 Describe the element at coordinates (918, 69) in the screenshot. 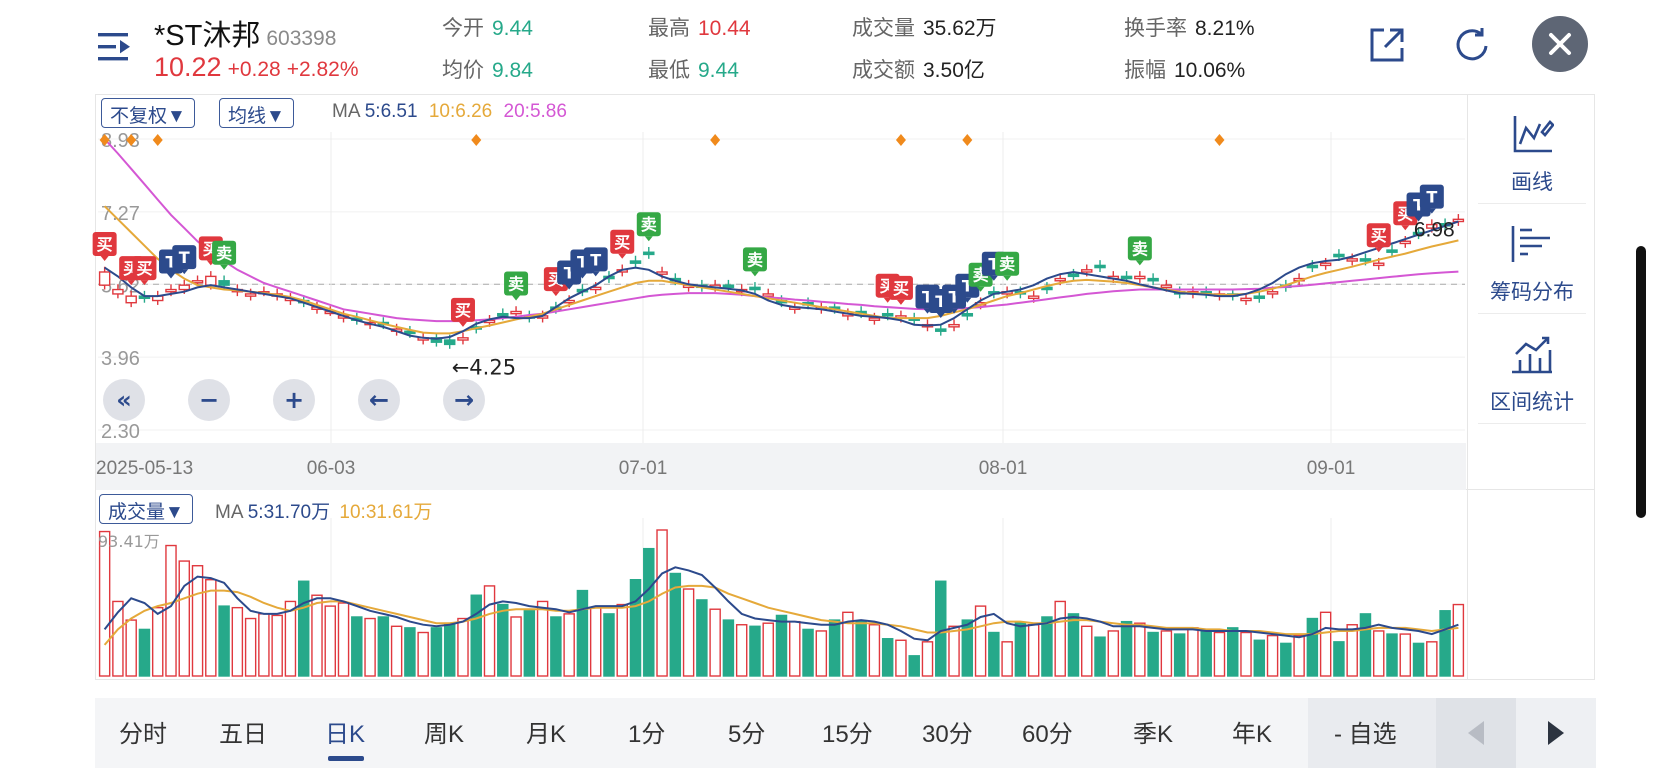

I see `stat-item: 成交额 3.50亿` at that location.